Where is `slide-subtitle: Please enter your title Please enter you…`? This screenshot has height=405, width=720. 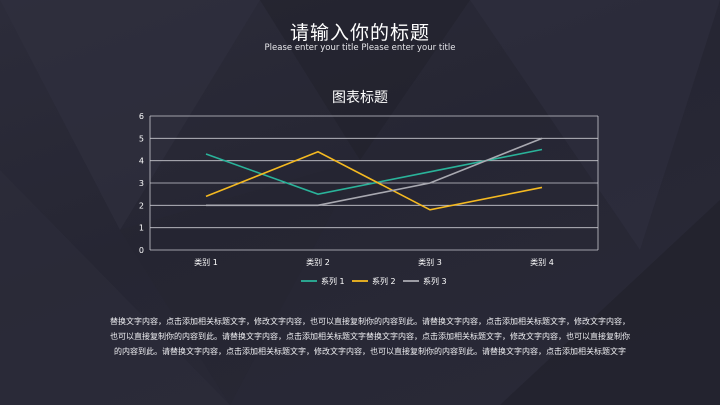 slide-subtitle: Please enter your title Please enter you… is located at coordinates (360, 48).